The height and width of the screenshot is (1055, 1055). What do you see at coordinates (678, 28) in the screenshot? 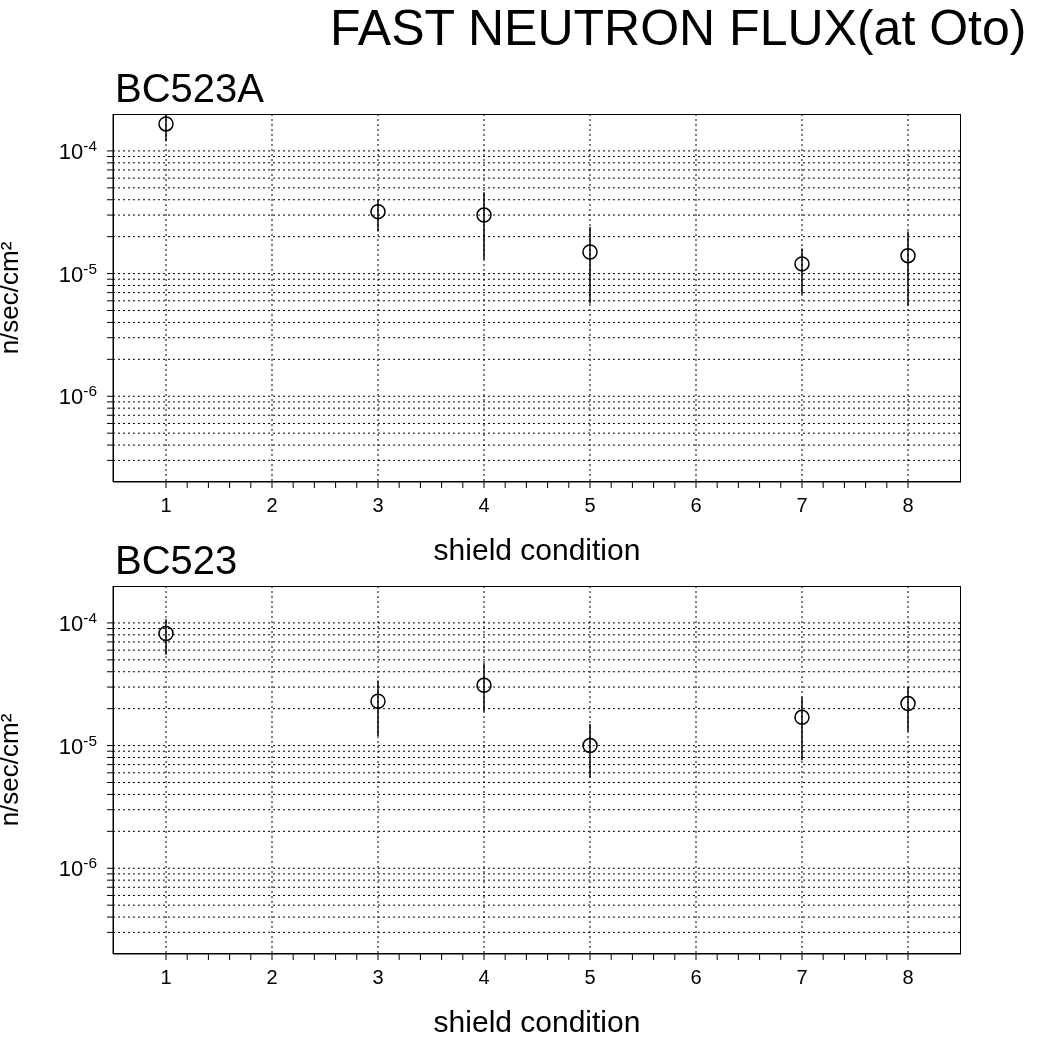
I see `chart-title: FAST NEUTRON FLUX(at Oto)` at bounding box center [678, 28].